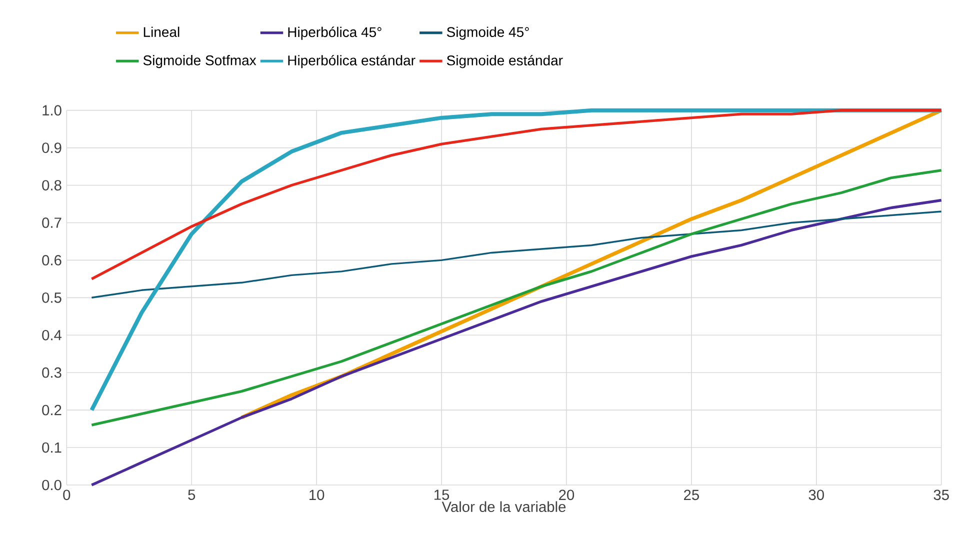 The width and height of the screenshot is (956, 553). What do you see at coordinates (52, 297) in the screenshot?
I see `y-tick-label: 0.5` at bounding box center [52, 297].